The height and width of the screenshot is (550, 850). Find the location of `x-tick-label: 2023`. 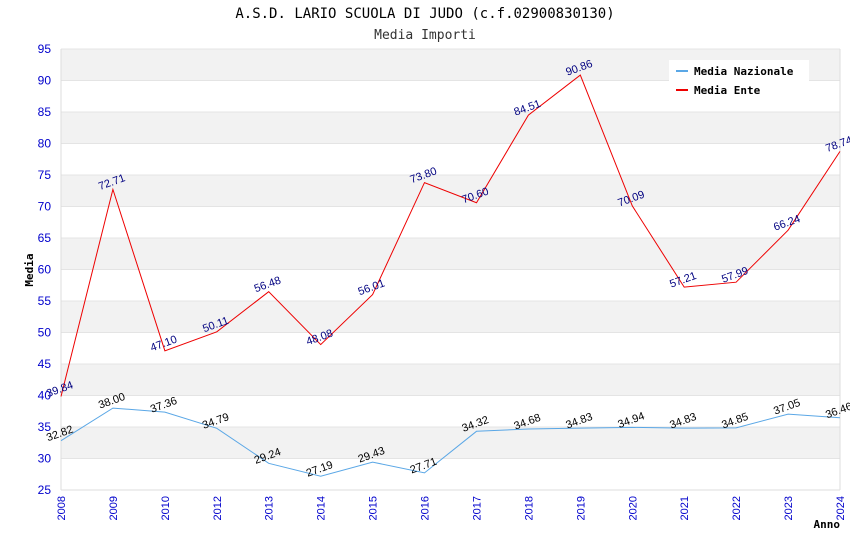

x-tick-label: 2023 is located at coordinates (789, 508).